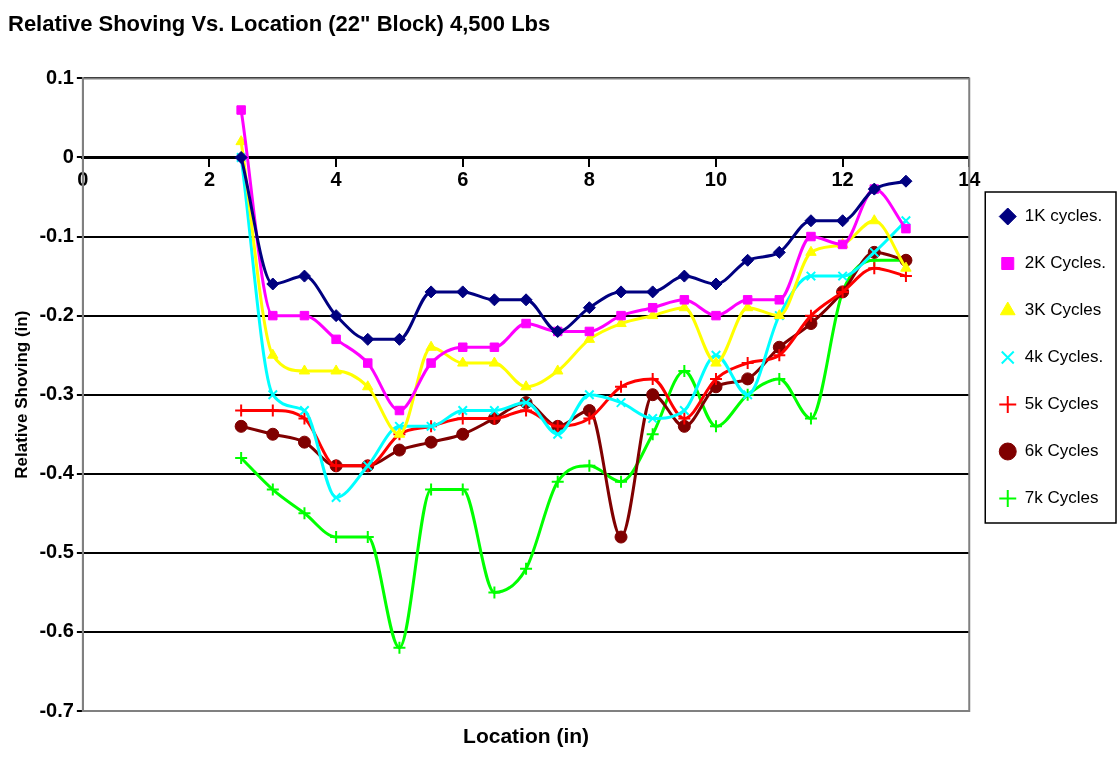 This screenshot has width=1120, height=759. I want to click on legend-label: 5k Cycles, so click(1061, 404).